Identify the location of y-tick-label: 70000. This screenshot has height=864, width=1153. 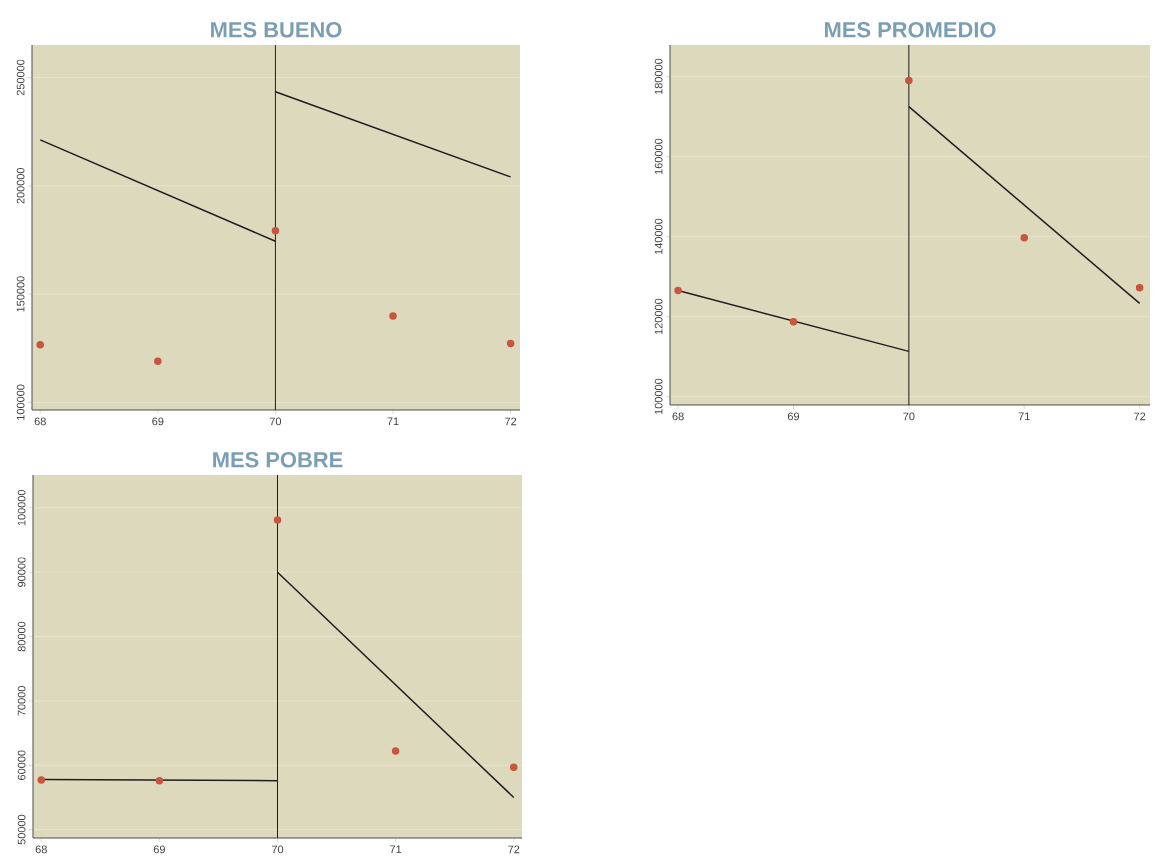
(21, 701).